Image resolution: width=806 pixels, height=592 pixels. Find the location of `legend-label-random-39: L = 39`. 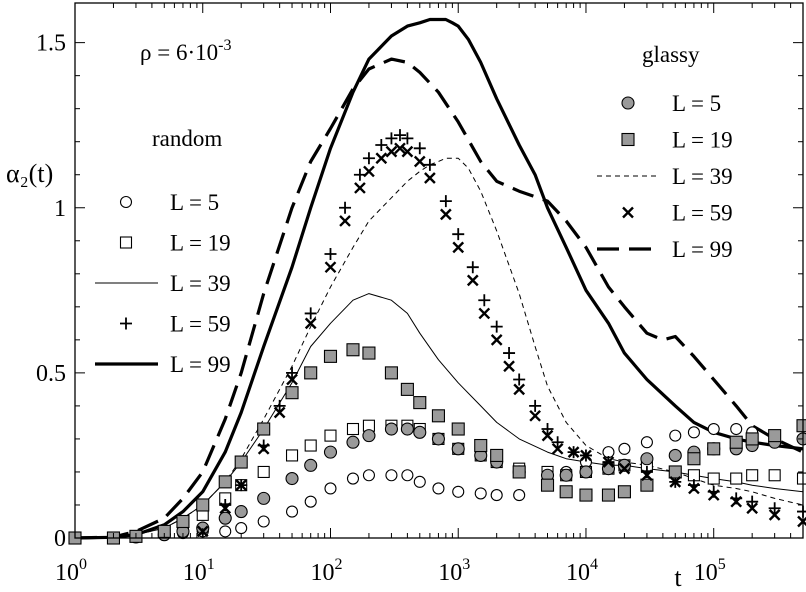

legend-label-random-39: L = 39 is located at coordinates (200, 283).